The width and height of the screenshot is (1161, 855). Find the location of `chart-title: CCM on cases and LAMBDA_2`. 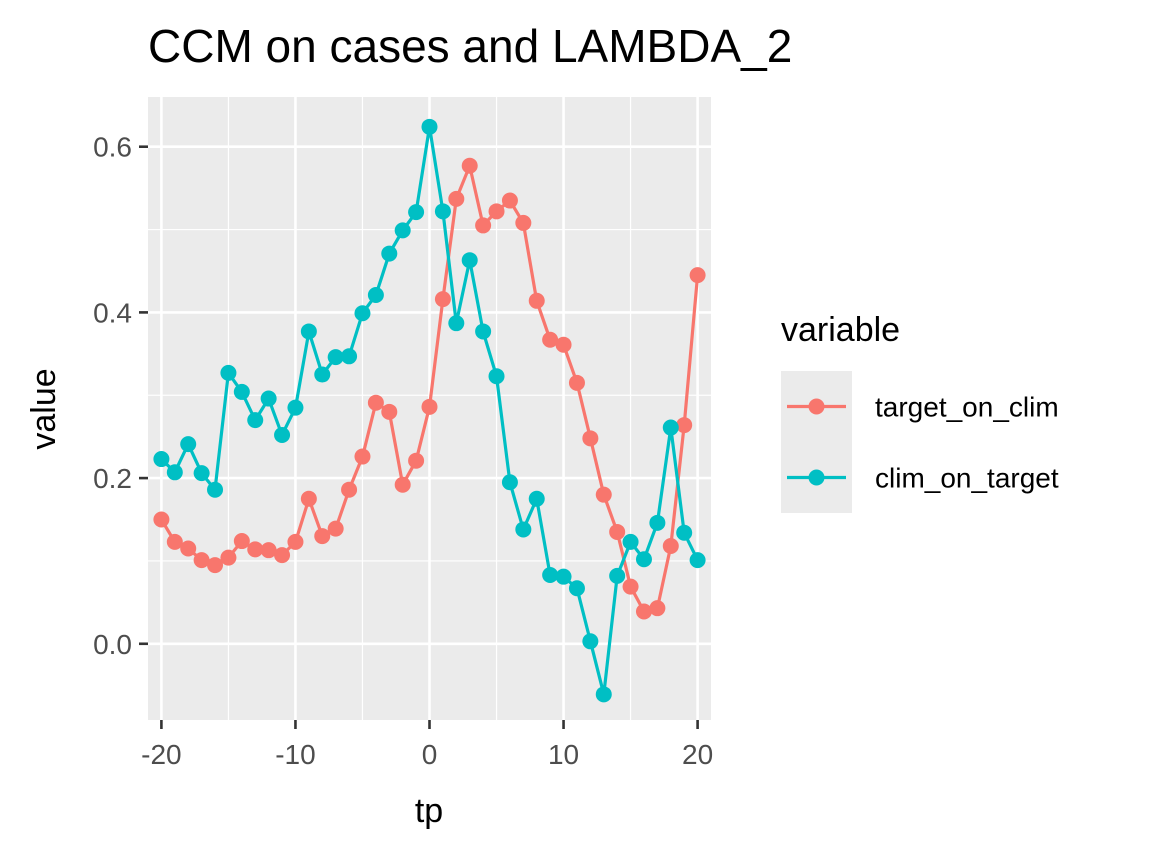

chart-title: CCM on cases and LAMBDA_2 is located at coordinates (470, 46).